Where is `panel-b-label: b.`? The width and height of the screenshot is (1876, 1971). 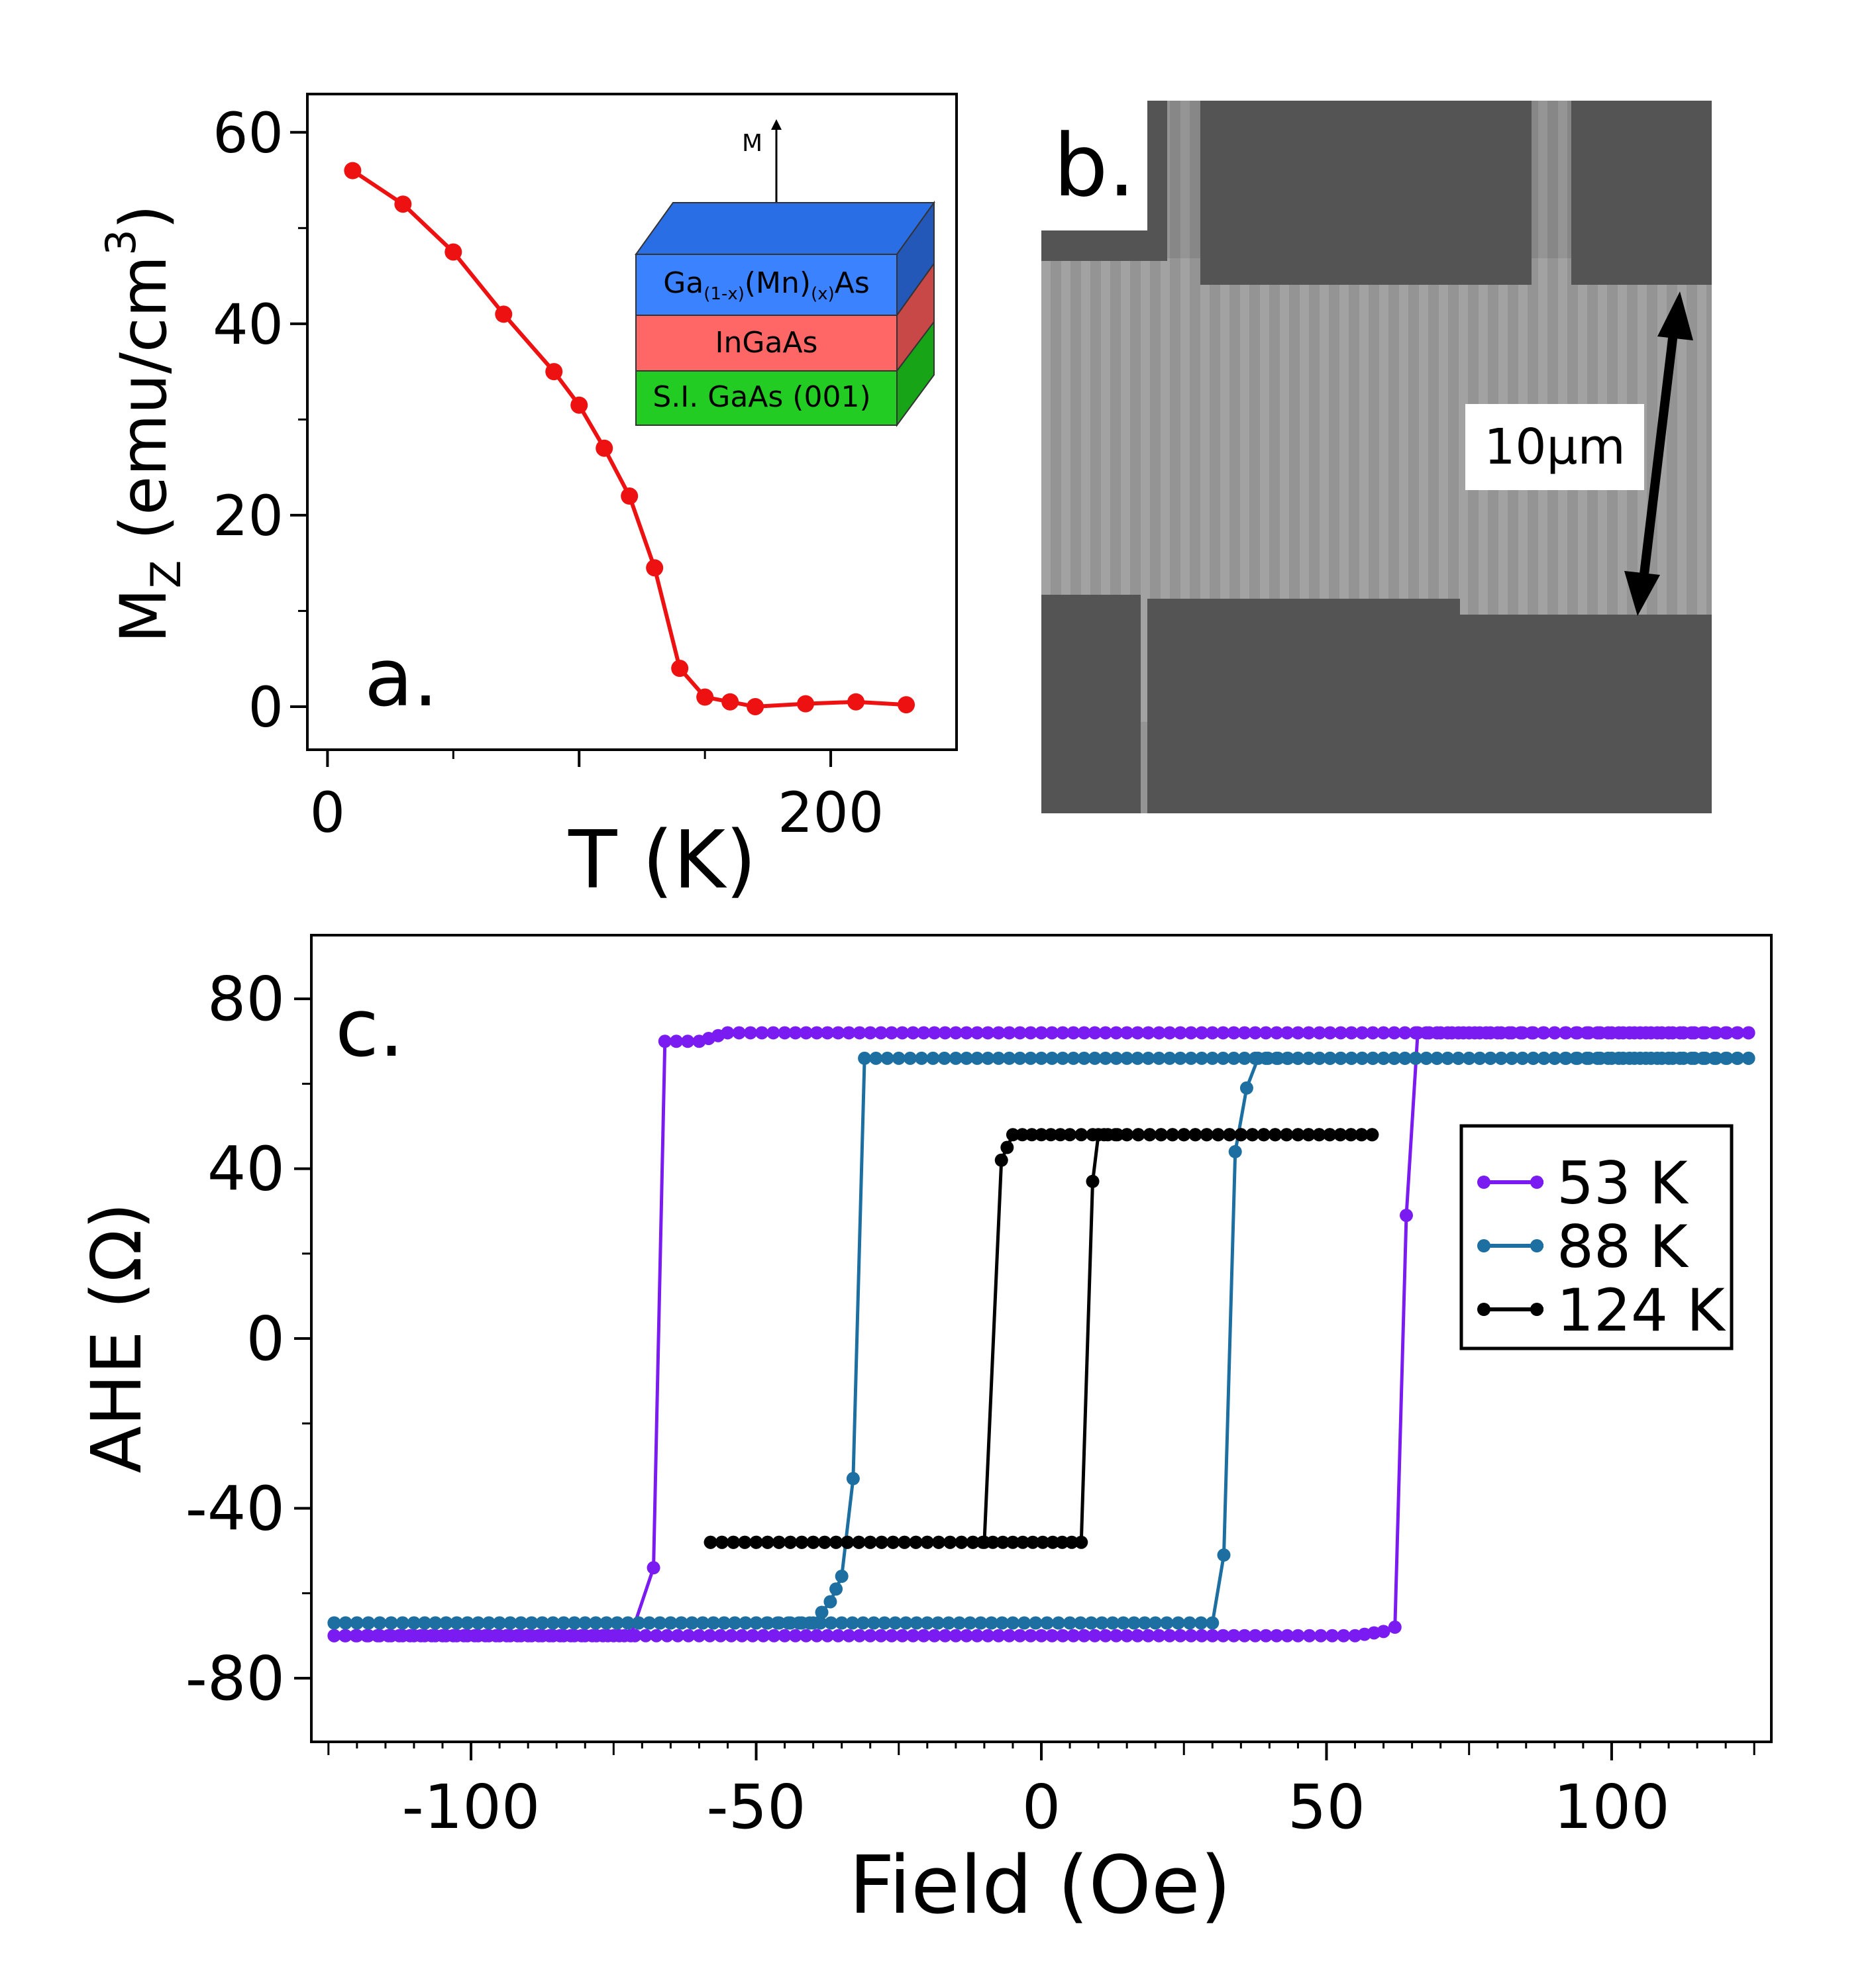 panel-b-label: b. is located at coordinates (1094, 165).